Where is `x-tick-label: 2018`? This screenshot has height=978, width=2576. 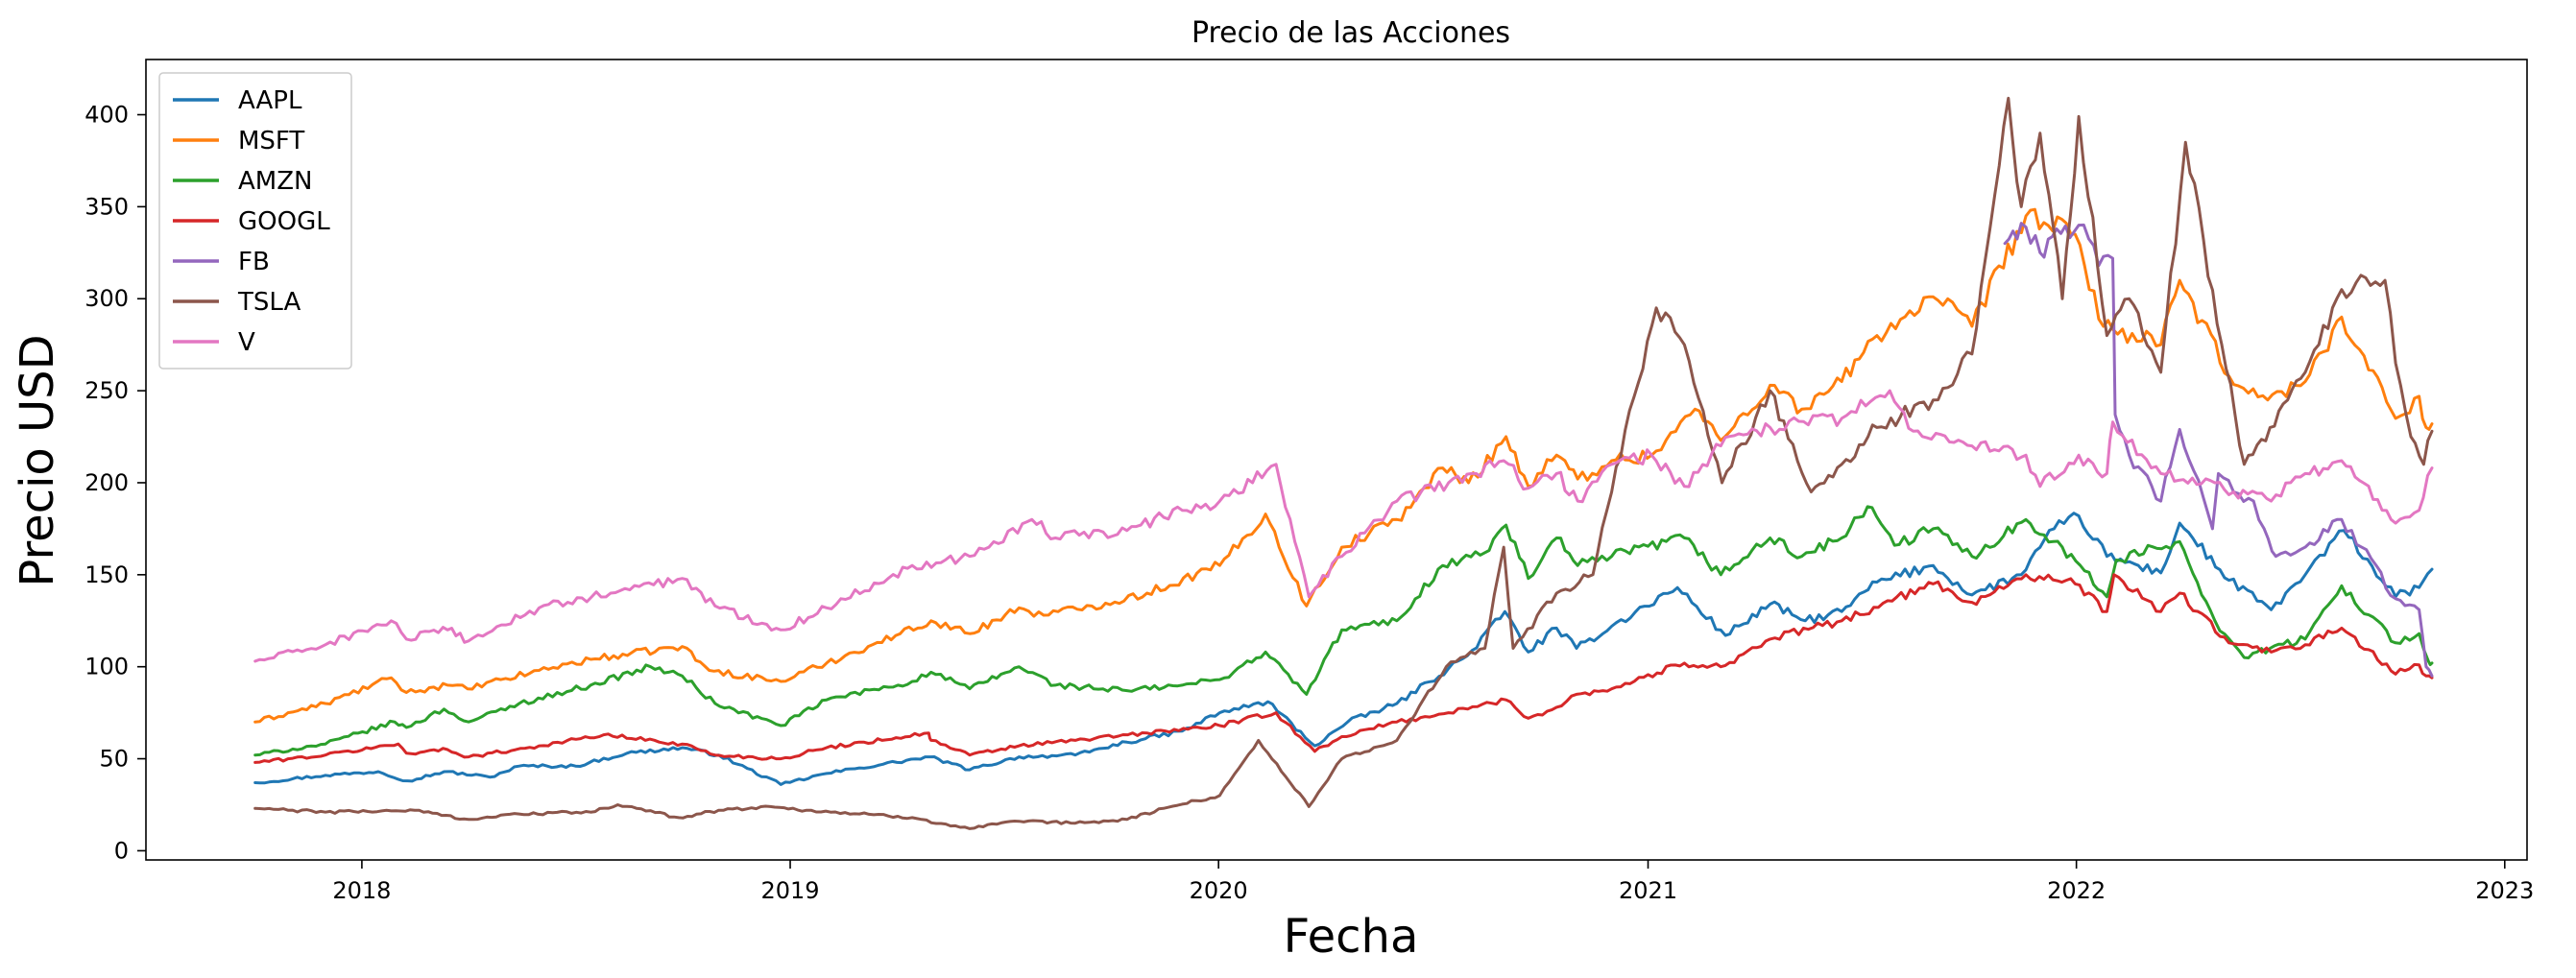 x-tick-label: 2018 is located at coordinates (361, 890).